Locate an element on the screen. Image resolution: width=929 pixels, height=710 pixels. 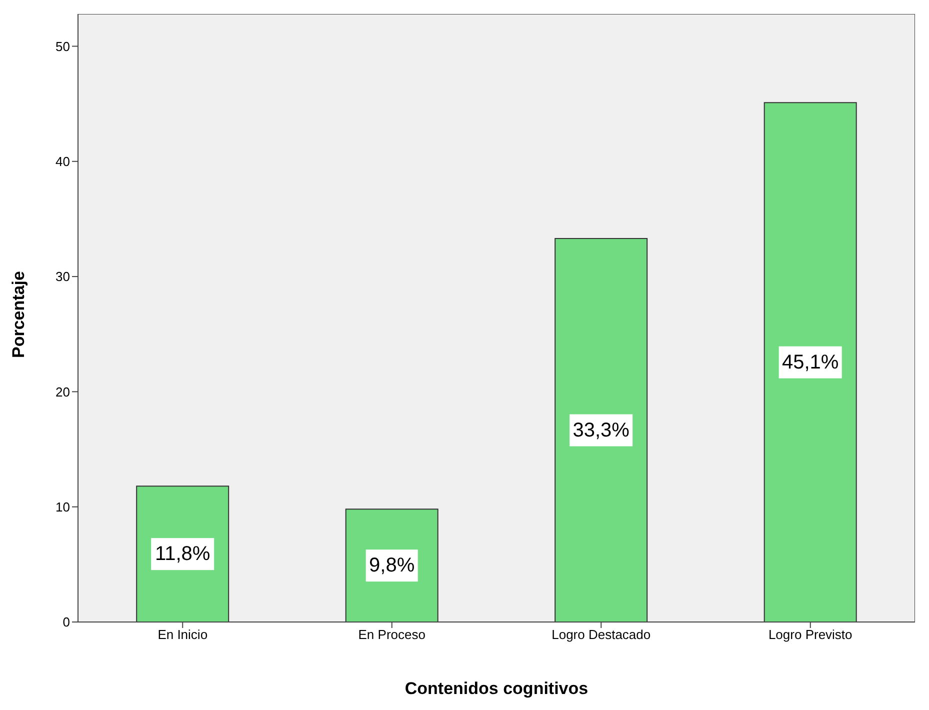
x-axis-title: Contenidos cognitivos is located at coordinates (496, 688).